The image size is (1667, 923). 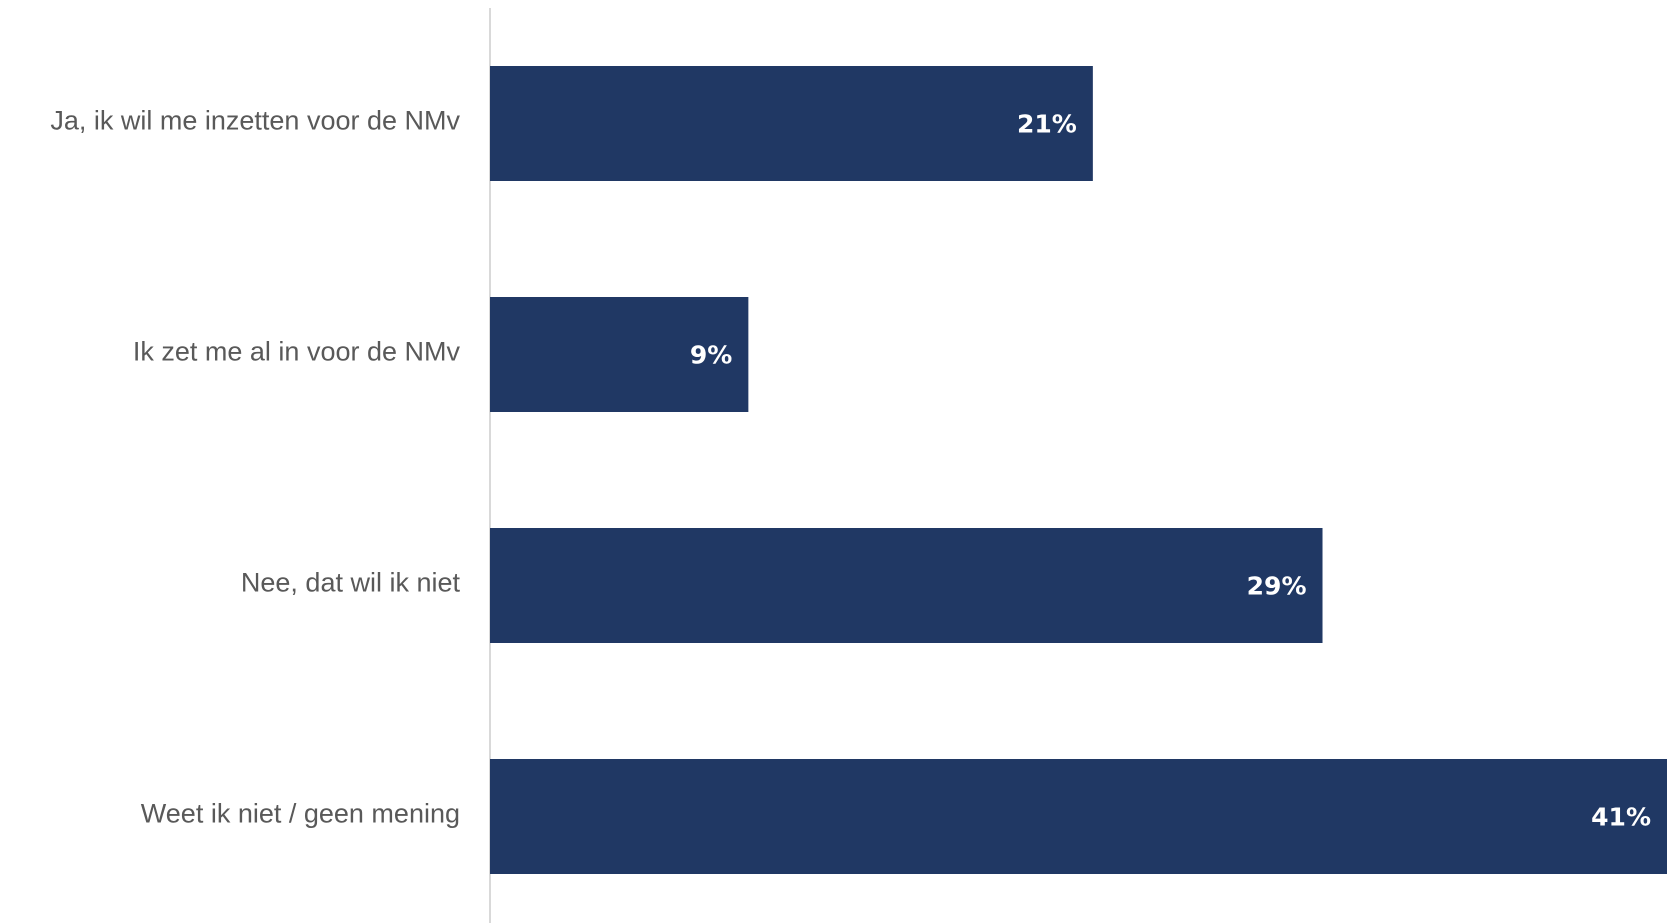 What do you see at coordinates (351, 583) in the screenshot?
I see `category-label: Nee, dat wil ik niet` at bounding box center [351, 583].